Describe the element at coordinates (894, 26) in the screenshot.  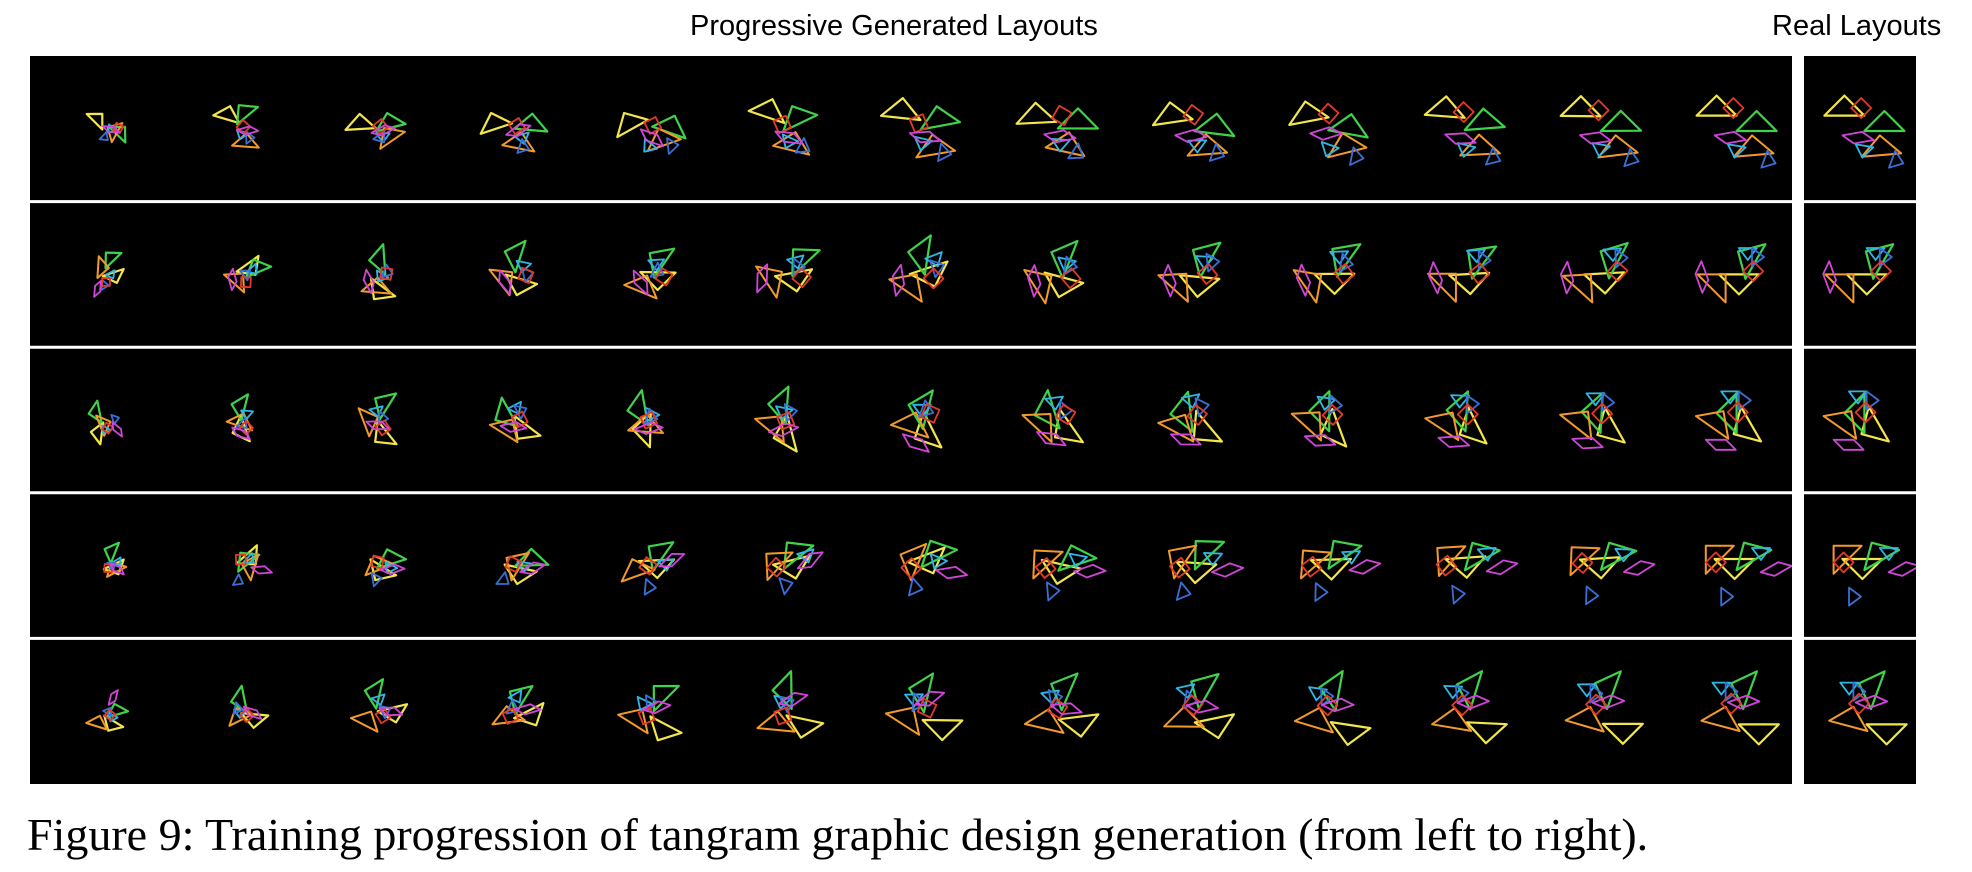
I see `header-generated-layouts: Progressive Generated Layouts` at that location.